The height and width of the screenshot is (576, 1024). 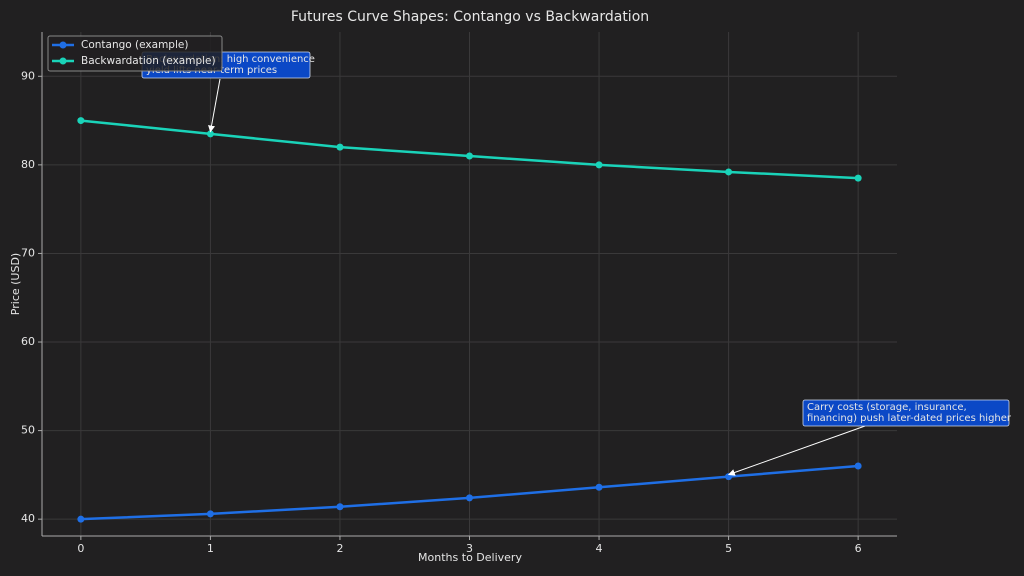 What do you see at coordinates (28, 430) in the screenshot?
I see `y-tick-label: 50` at bounding box center [28, 430].